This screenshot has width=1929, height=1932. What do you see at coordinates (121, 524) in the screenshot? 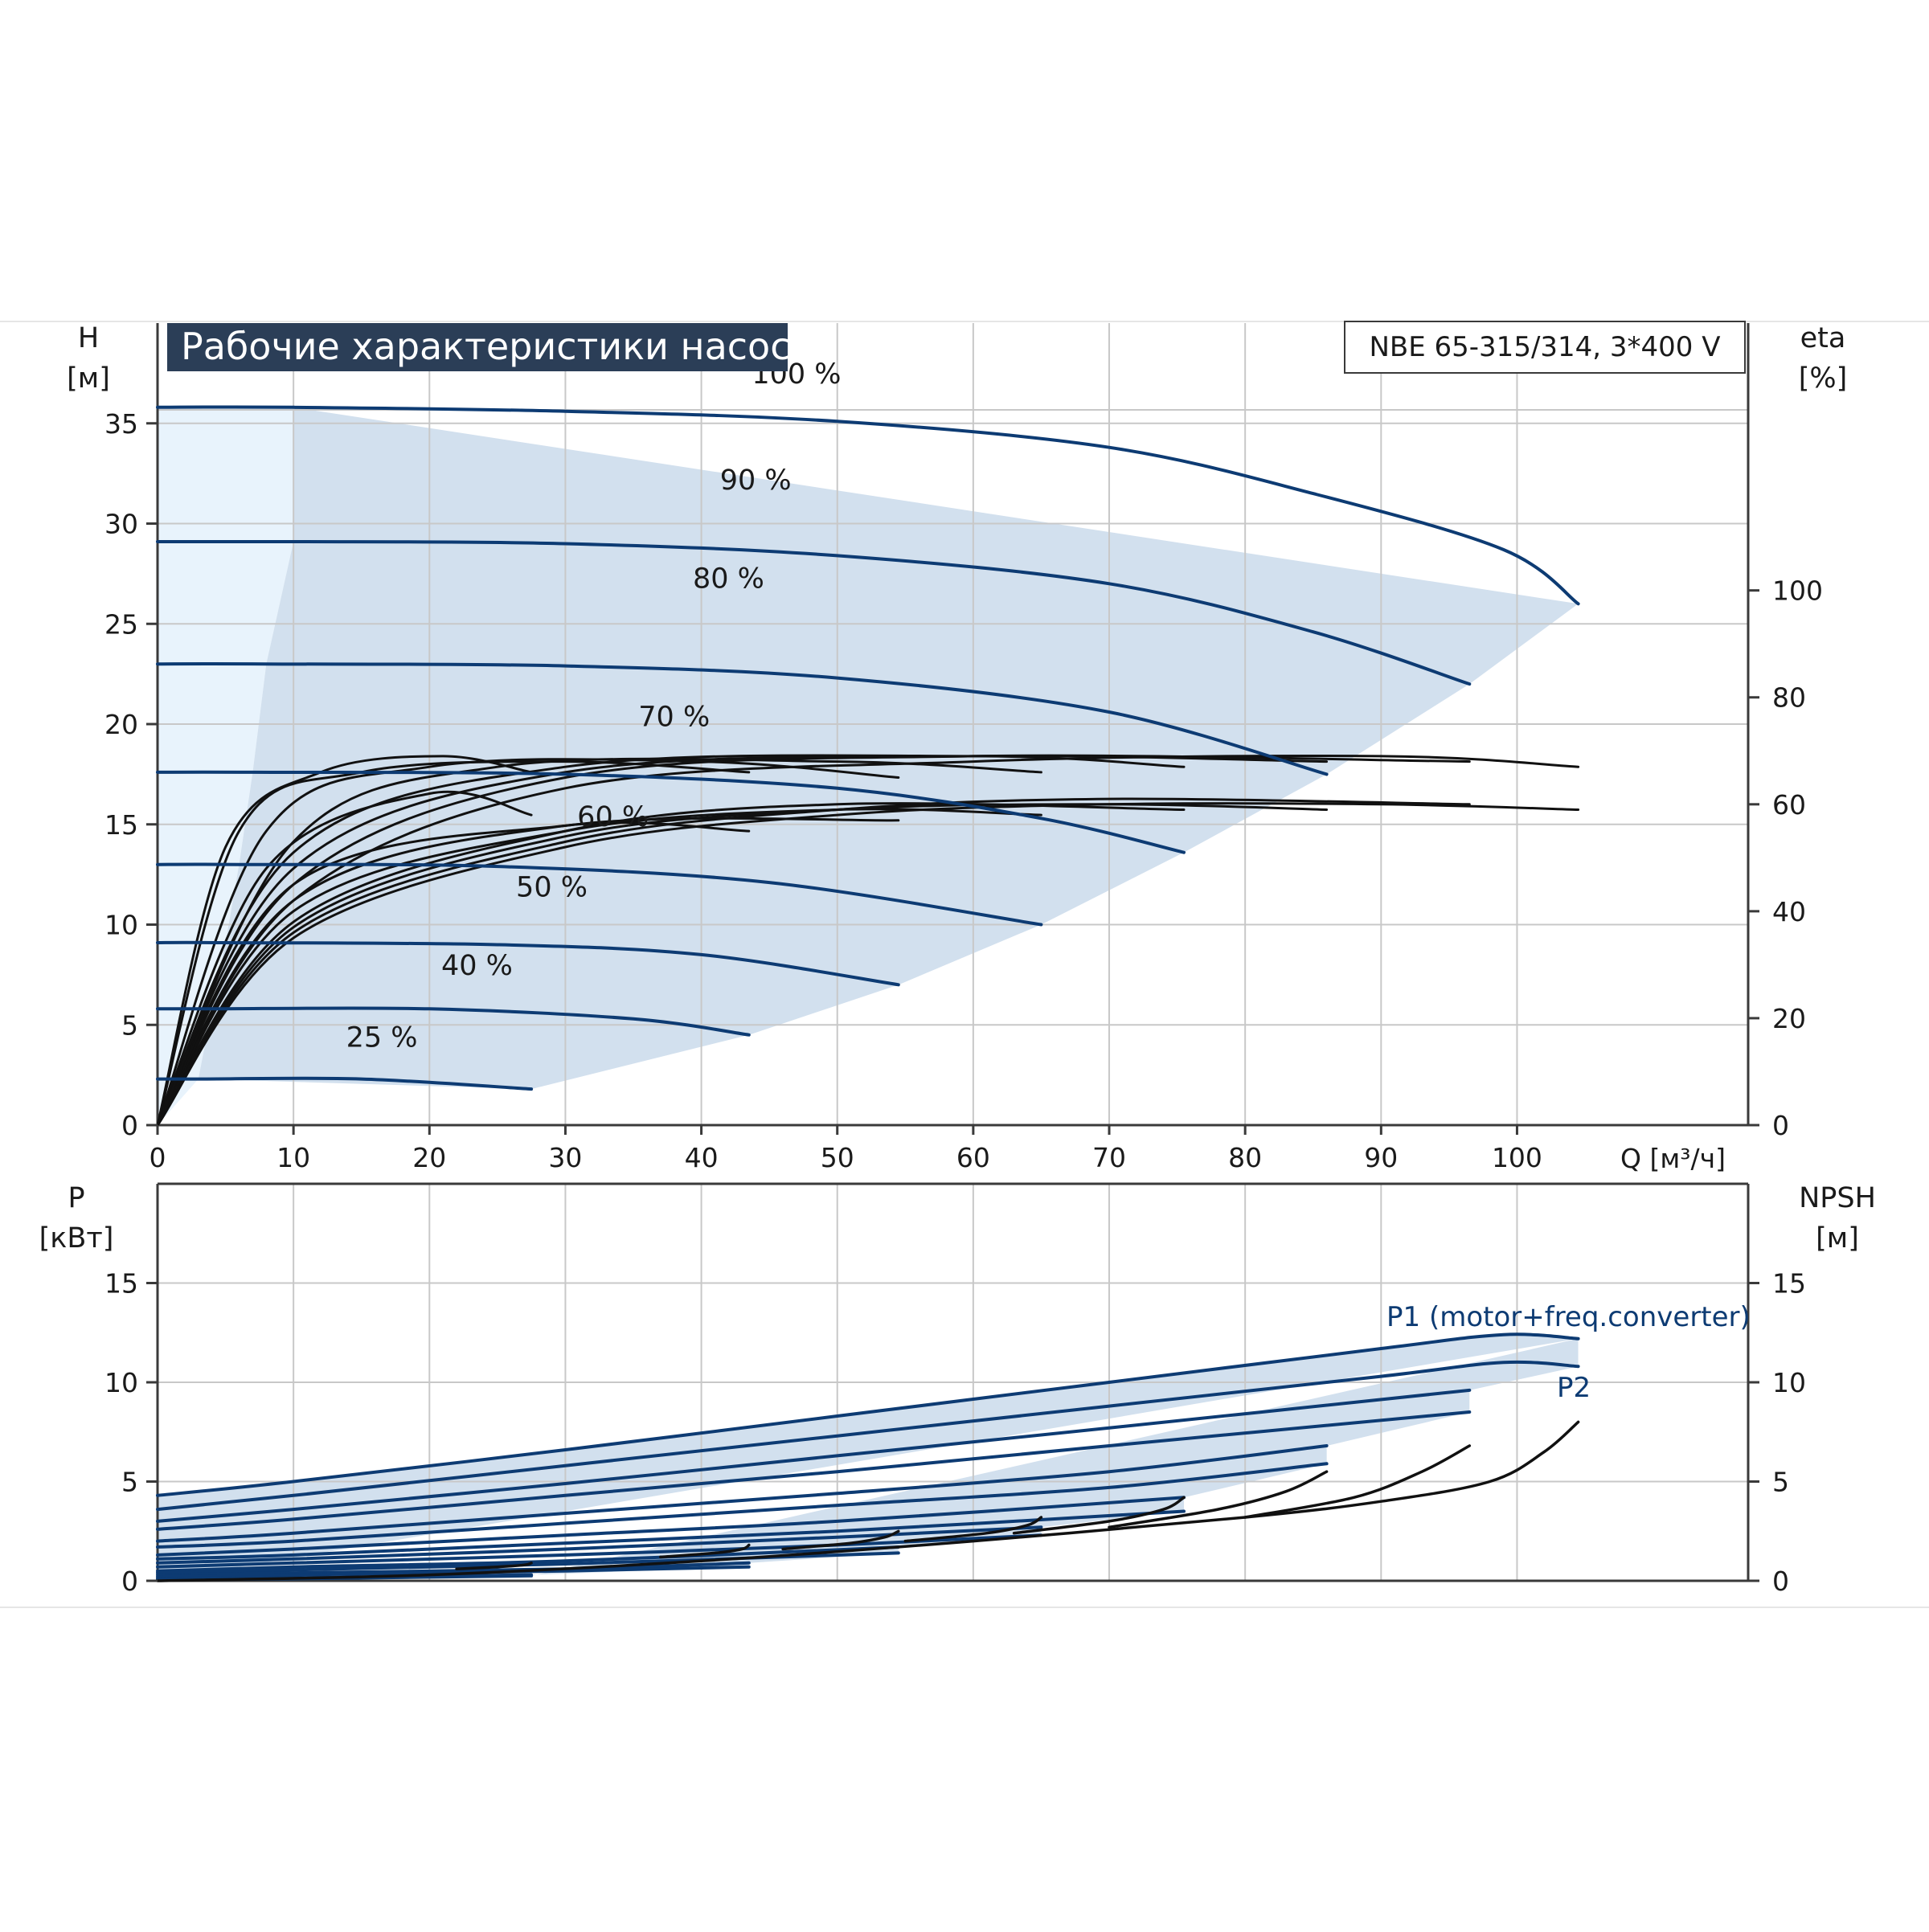
I see `head-y-tick-label: 30` at bounding box center [121, 524].